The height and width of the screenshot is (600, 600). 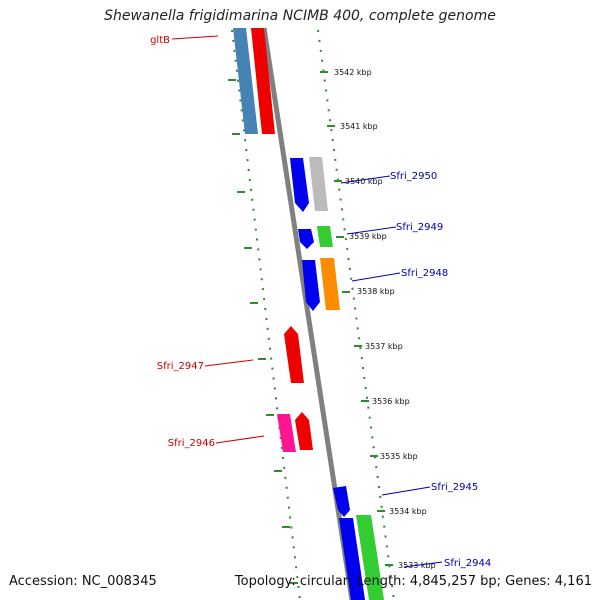 I want to click on gene-gltB-bar, so click(x=245, y=81).